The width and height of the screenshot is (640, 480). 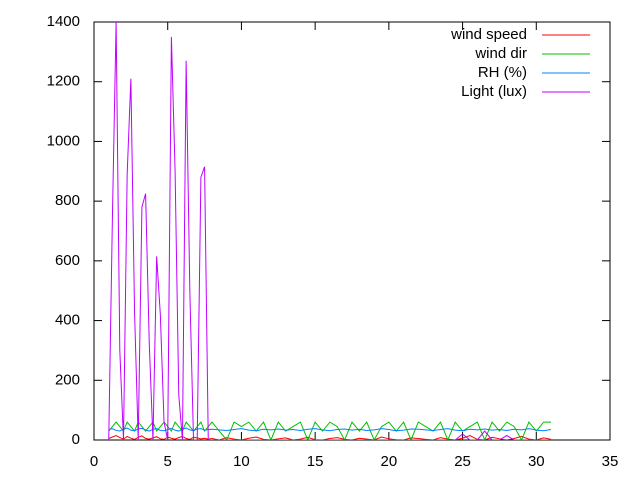 I want to click on legend-label: wind dir, so click(x=500, y=53).